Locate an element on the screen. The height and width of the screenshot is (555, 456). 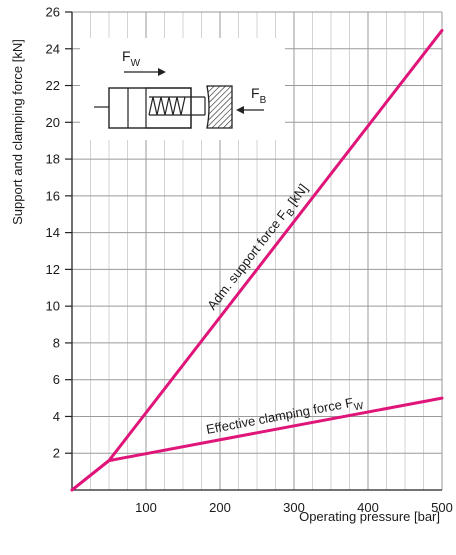
schematic-fb-arrow-head is located at coordinates (240, 110).